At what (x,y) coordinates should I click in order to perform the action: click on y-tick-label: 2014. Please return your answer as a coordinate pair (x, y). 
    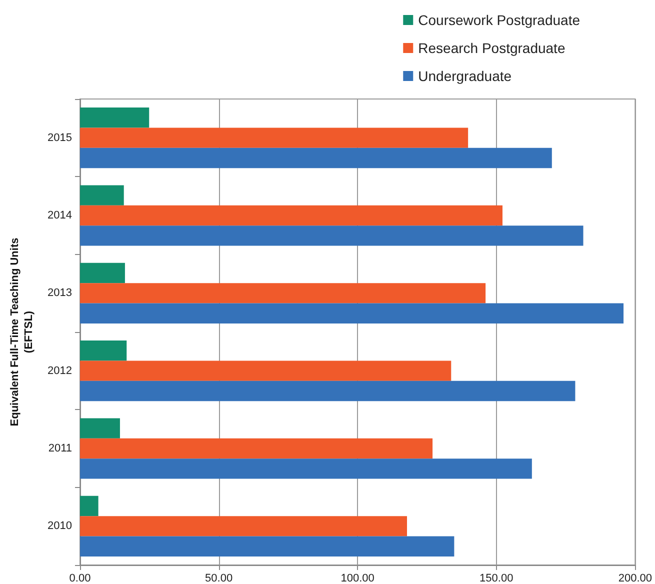
    Looking at the image, I should click on (60, 216).